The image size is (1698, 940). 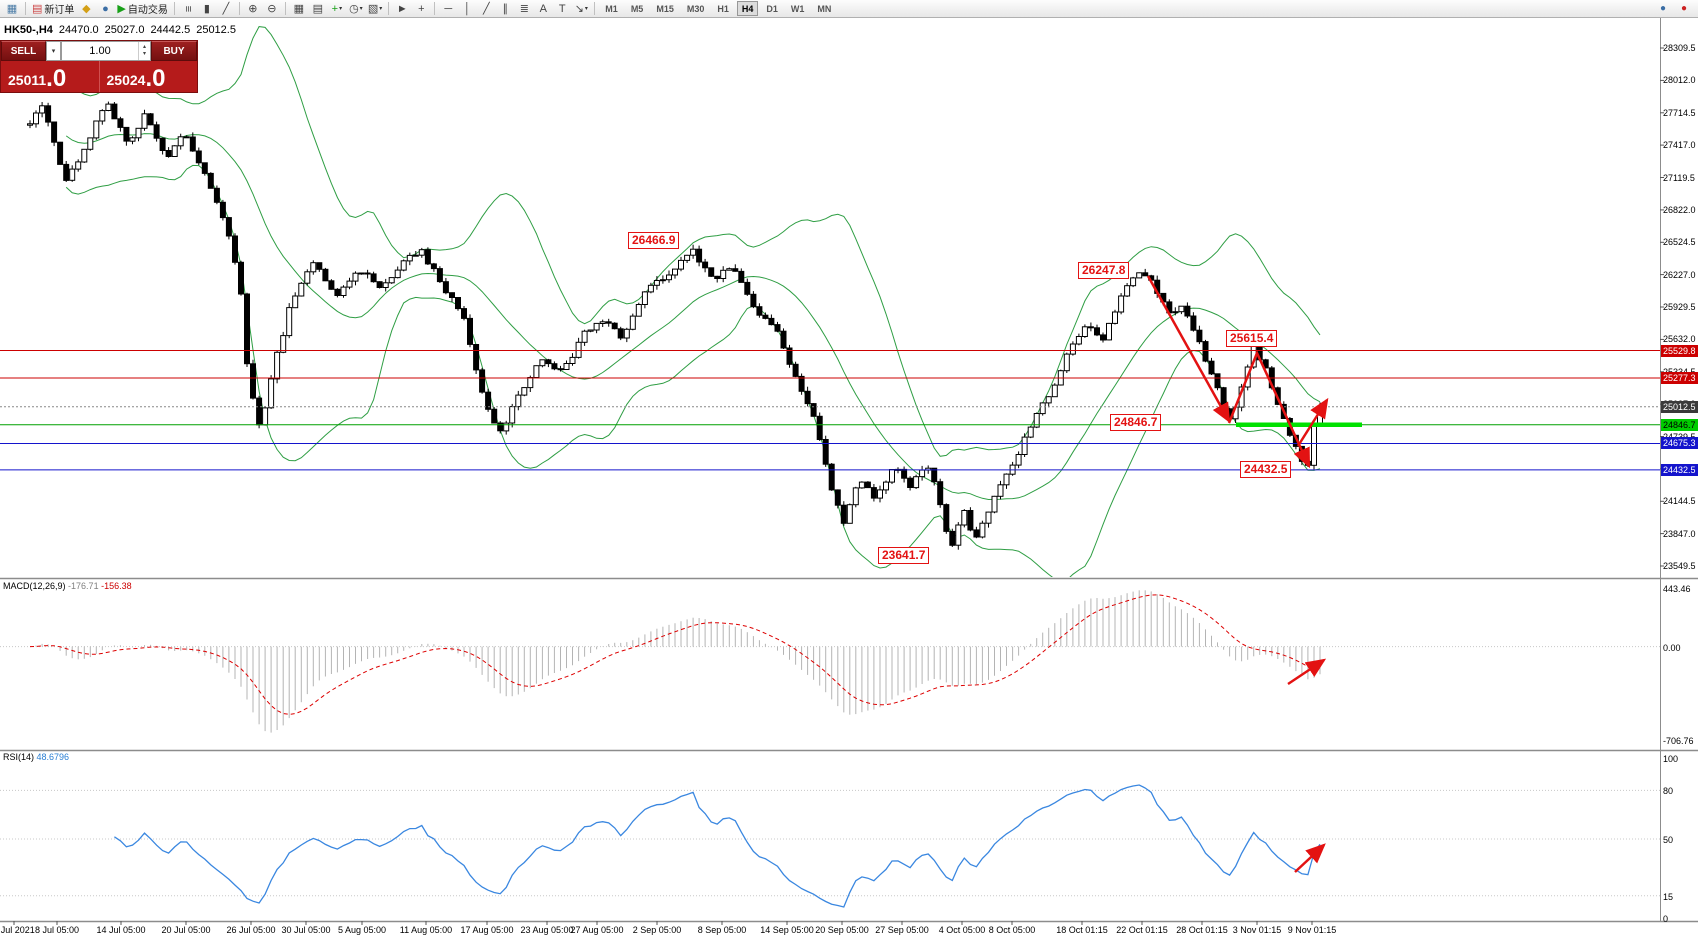 I want to click on price-annotation: 23641.7, so click(x=904, y=555).